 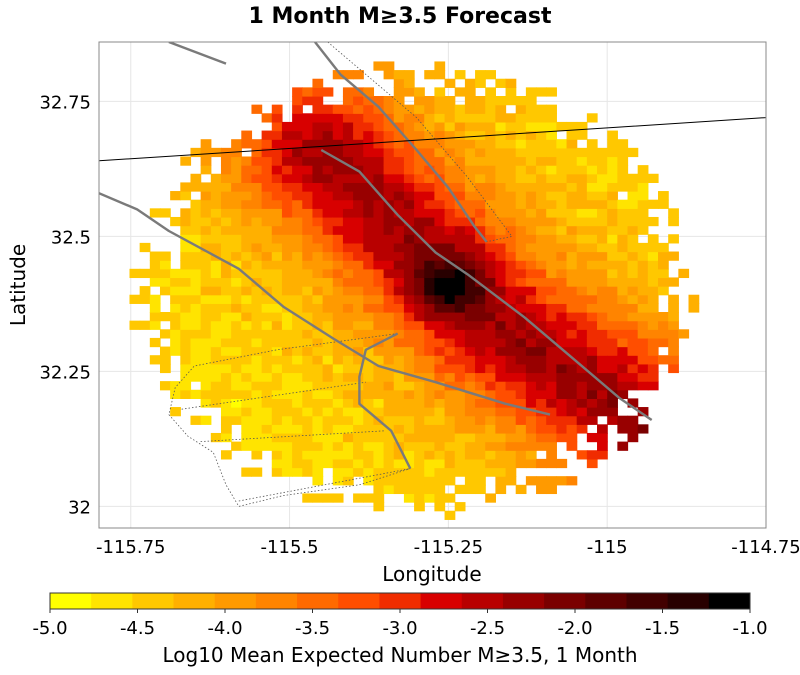 I want to click on x-tick-label: -115.5, so click(x=290, y=547).